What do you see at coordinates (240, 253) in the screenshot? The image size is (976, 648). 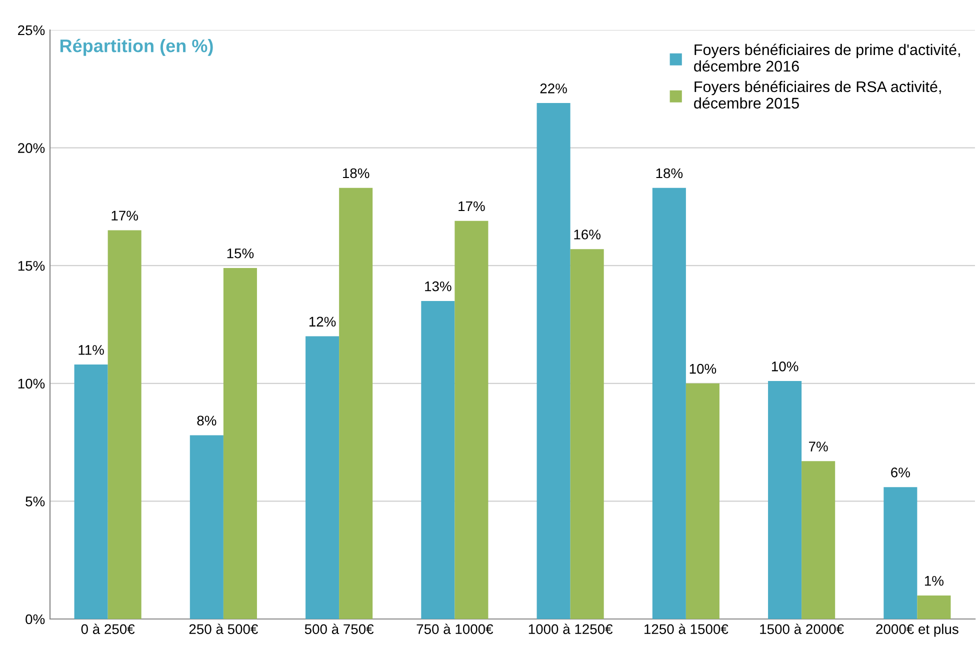 I see `data-label: 15%` at bounding box center [240, 253].